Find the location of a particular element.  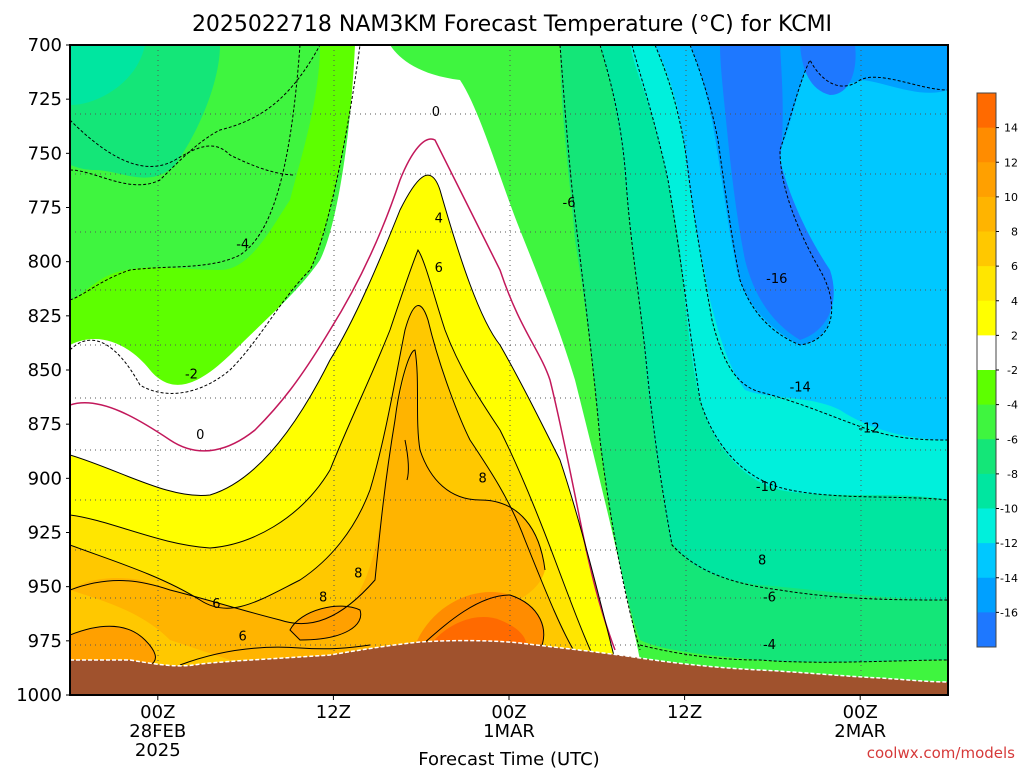

x-tick-date: 1MAR is located at coordinates (509, 731).